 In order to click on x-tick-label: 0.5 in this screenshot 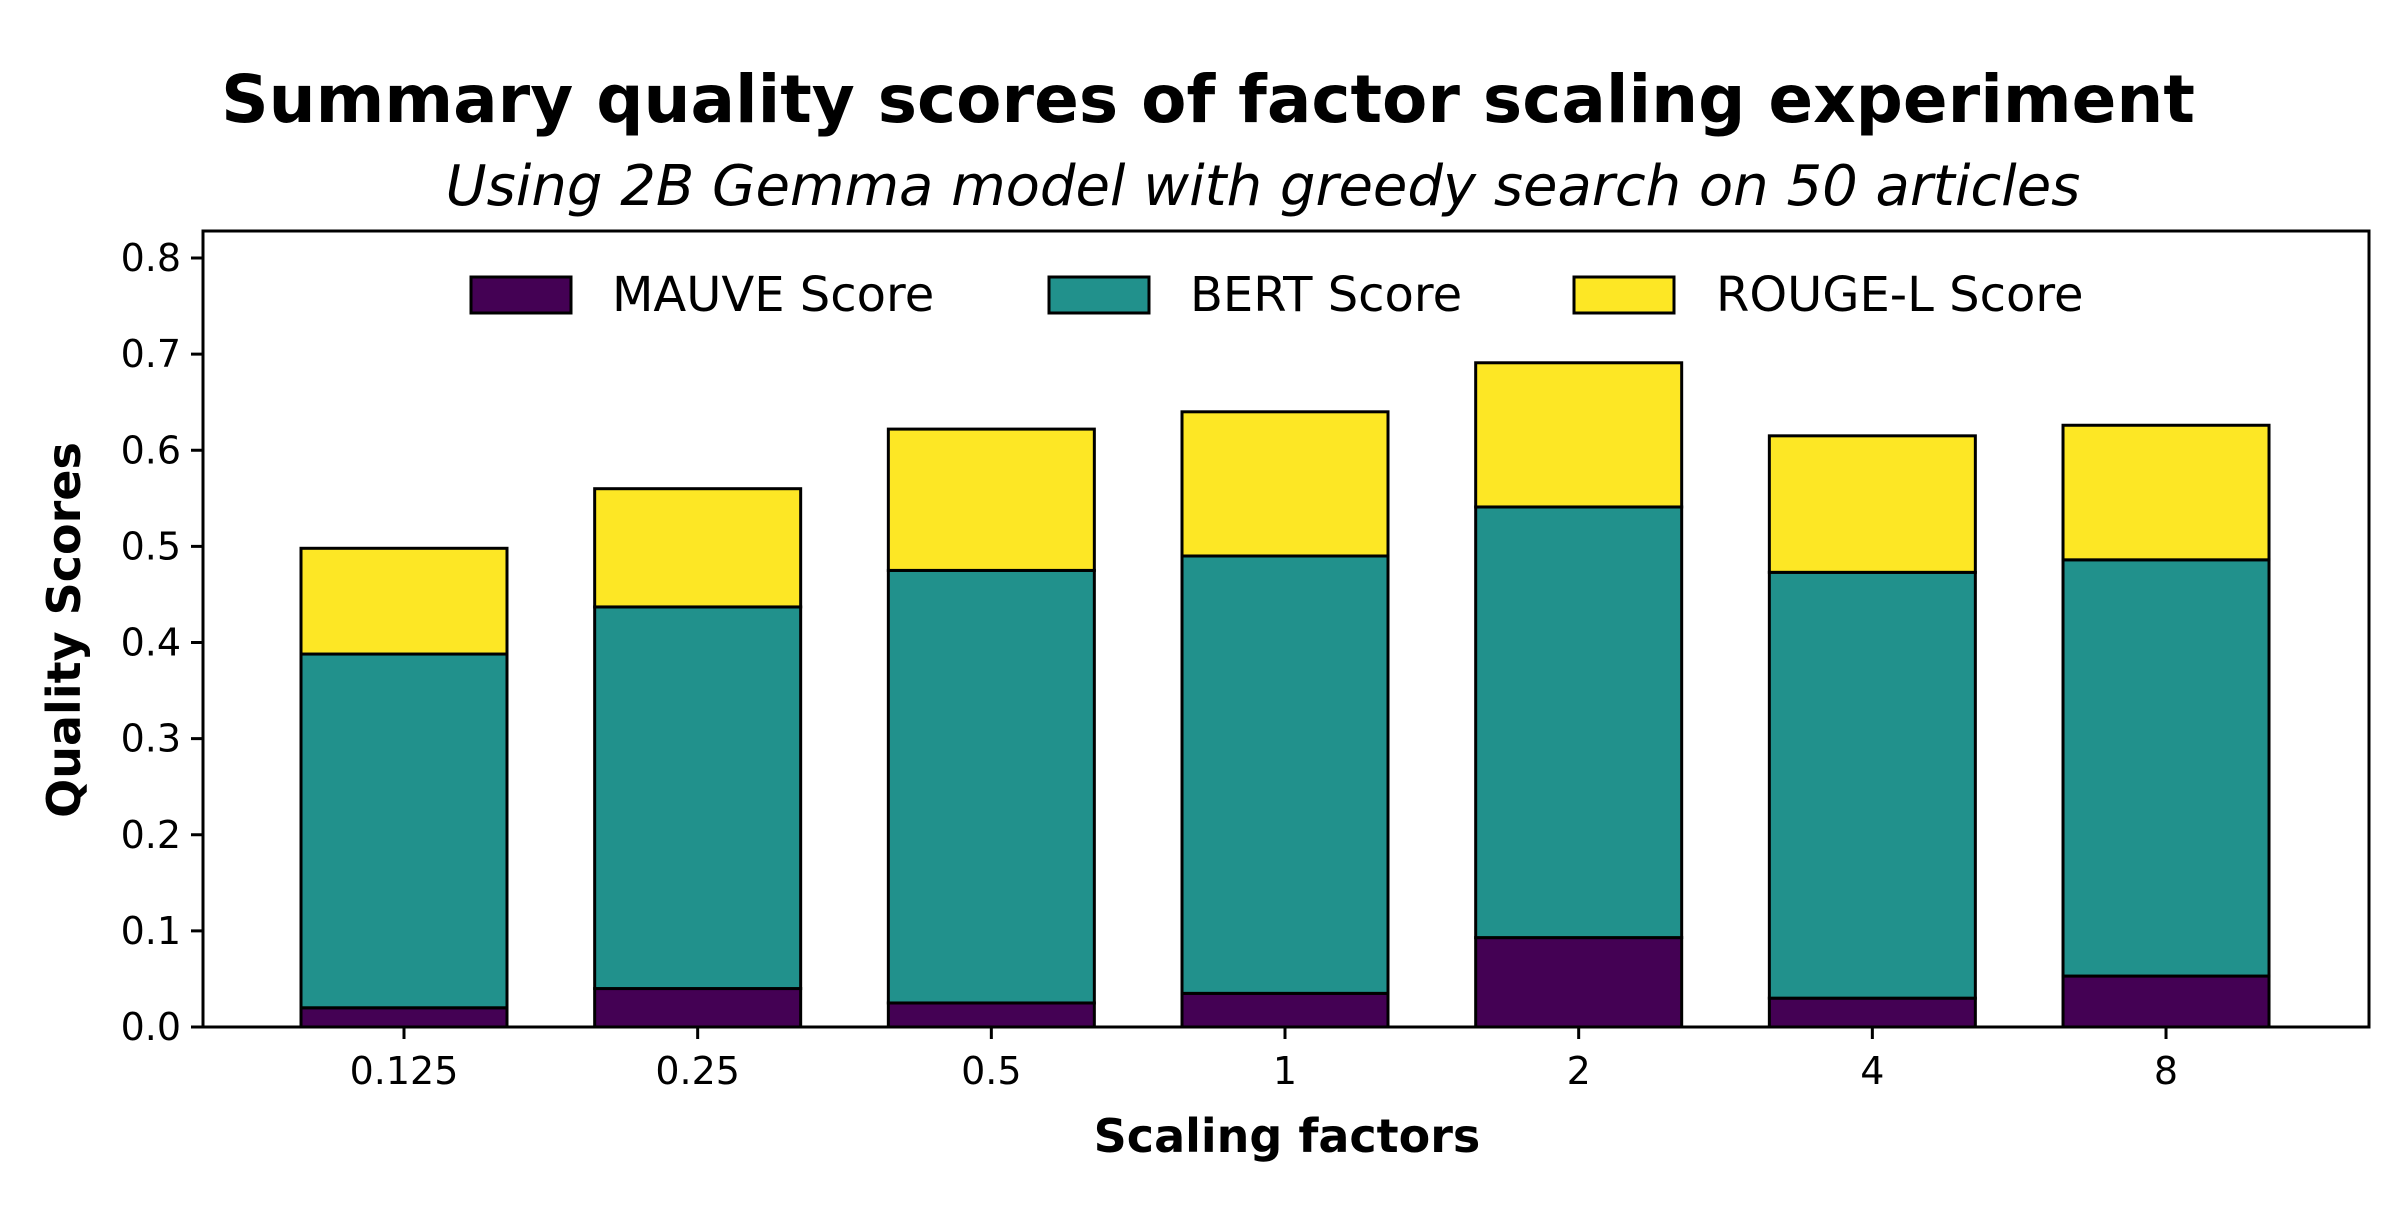, I will do `click(991, 1071)`.